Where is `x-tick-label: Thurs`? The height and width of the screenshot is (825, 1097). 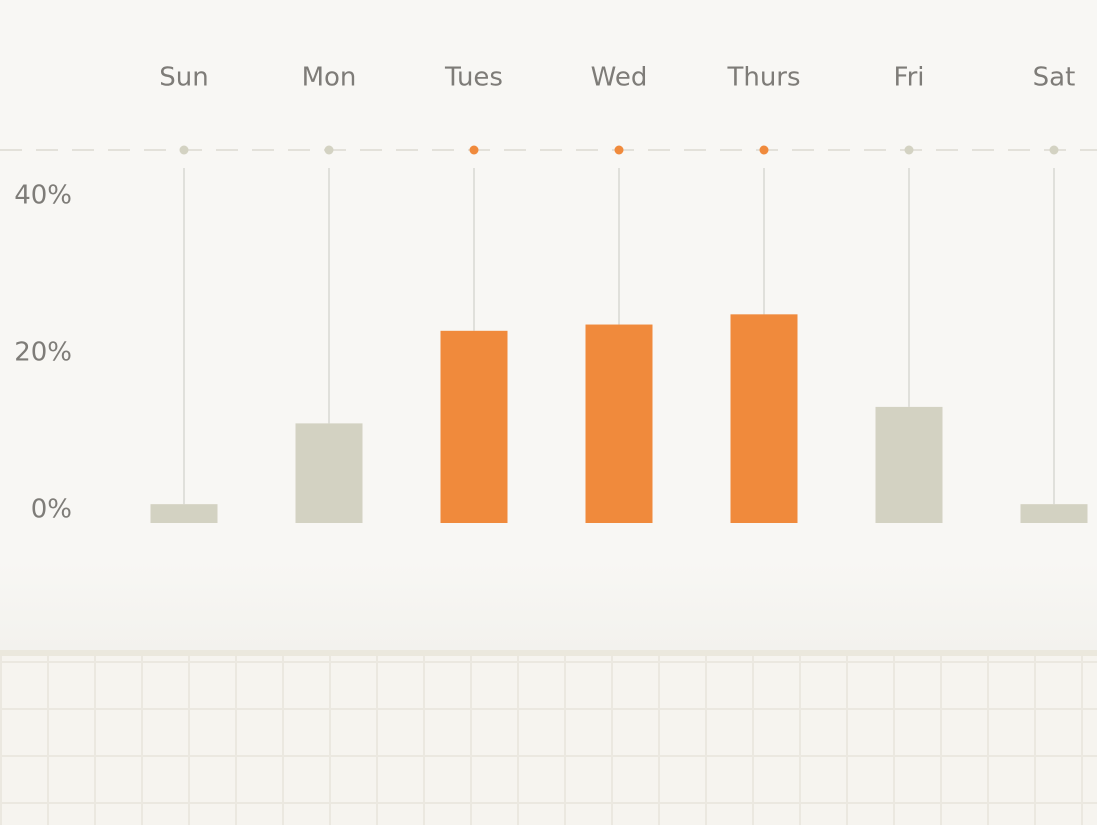 x-tick-label: Thurs is located at coordinates (763, 78).